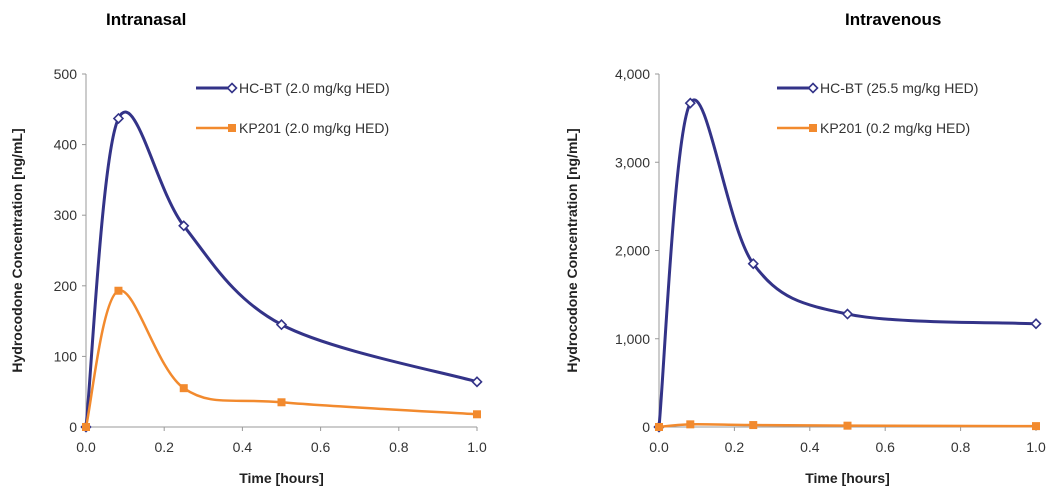  What do you see at coordinates (66, 74) in the screenshot?
I see `y-tick-label: 500` at bounding box center [66, 74].